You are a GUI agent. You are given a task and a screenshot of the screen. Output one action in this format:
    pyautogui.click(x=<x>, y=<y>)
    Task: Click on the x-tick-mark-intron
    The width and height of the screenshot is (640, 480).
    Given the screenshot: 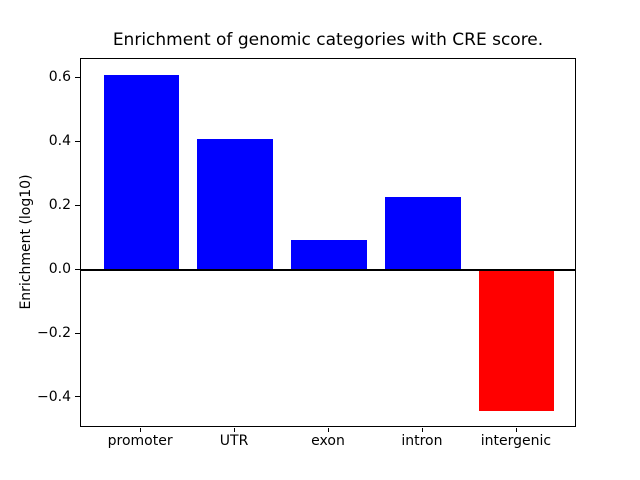 What is the action you would take?
    pyautogui.click(x=422, y=430)
    